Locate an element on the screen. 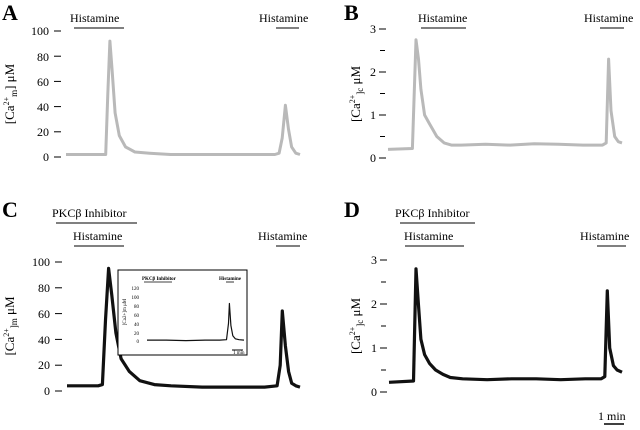  panel-d-inhibitor-label: PKCβ Inhibitor is located at coordinates (432, 213).